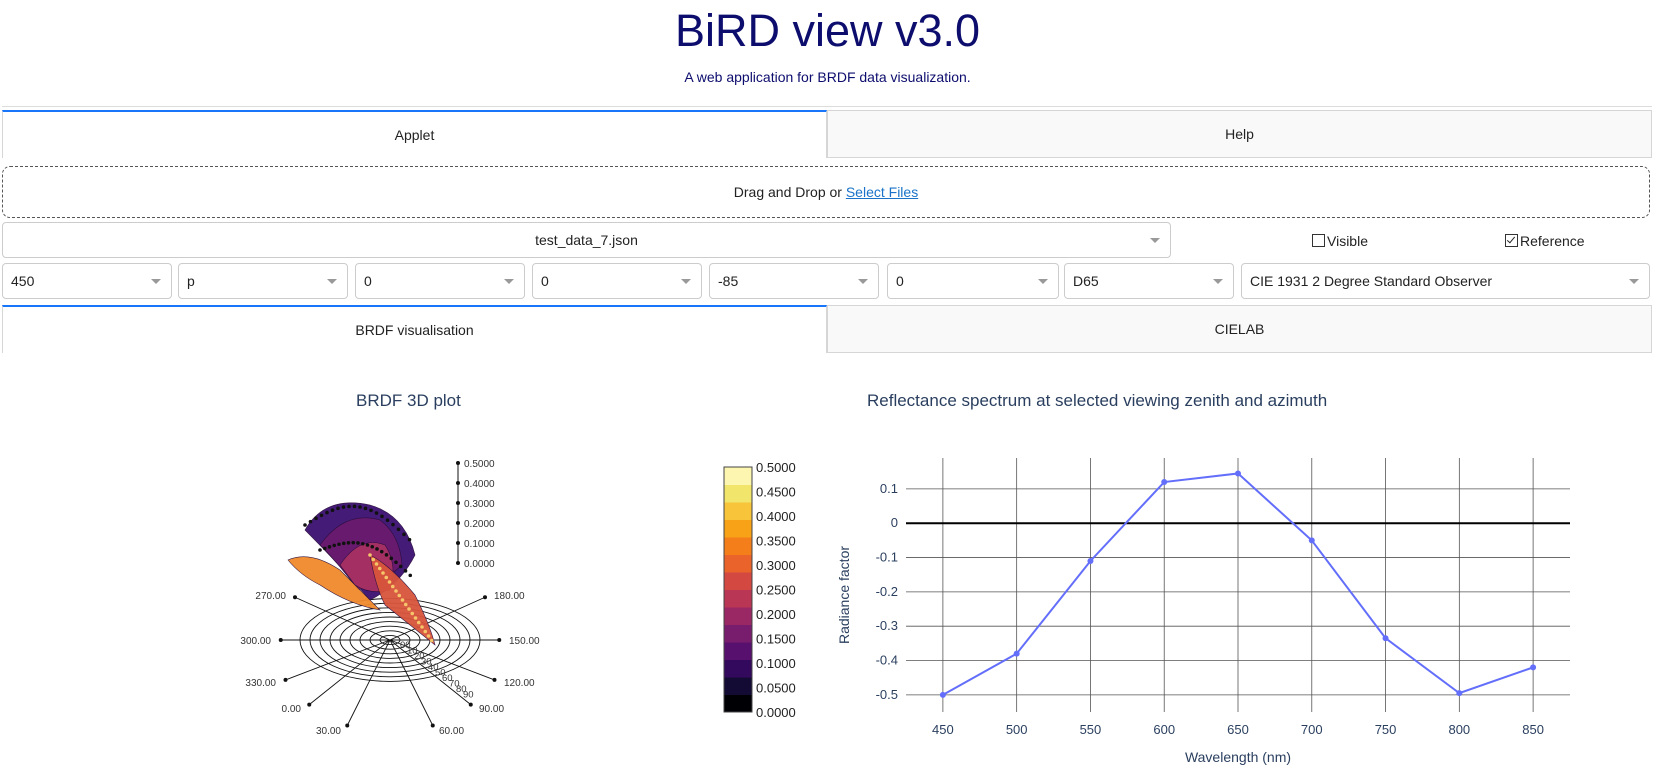 Image resolution: width=1655 pixels, height=776 pixels. What do you see at coordinates (776, 663) in the screenshot?
I see `colorbar-tick-label: 0.1000` at bounding box center [776, 663].